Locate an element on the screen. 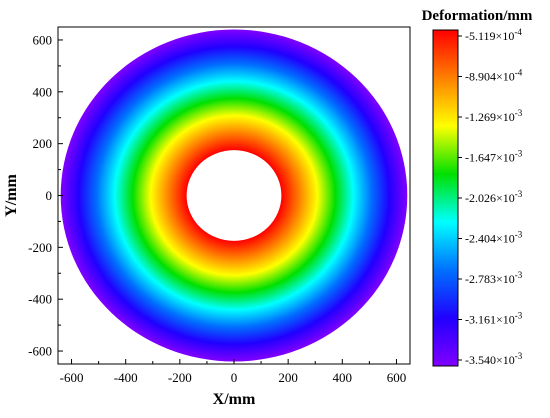  y-tick-label: 400 is located at coordinates (43, 91).